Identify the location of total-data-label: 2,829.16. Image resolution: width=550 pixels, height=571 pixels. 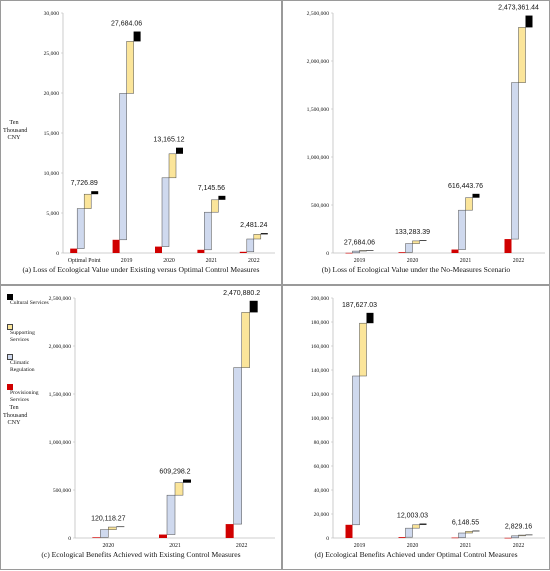
(518, 527).